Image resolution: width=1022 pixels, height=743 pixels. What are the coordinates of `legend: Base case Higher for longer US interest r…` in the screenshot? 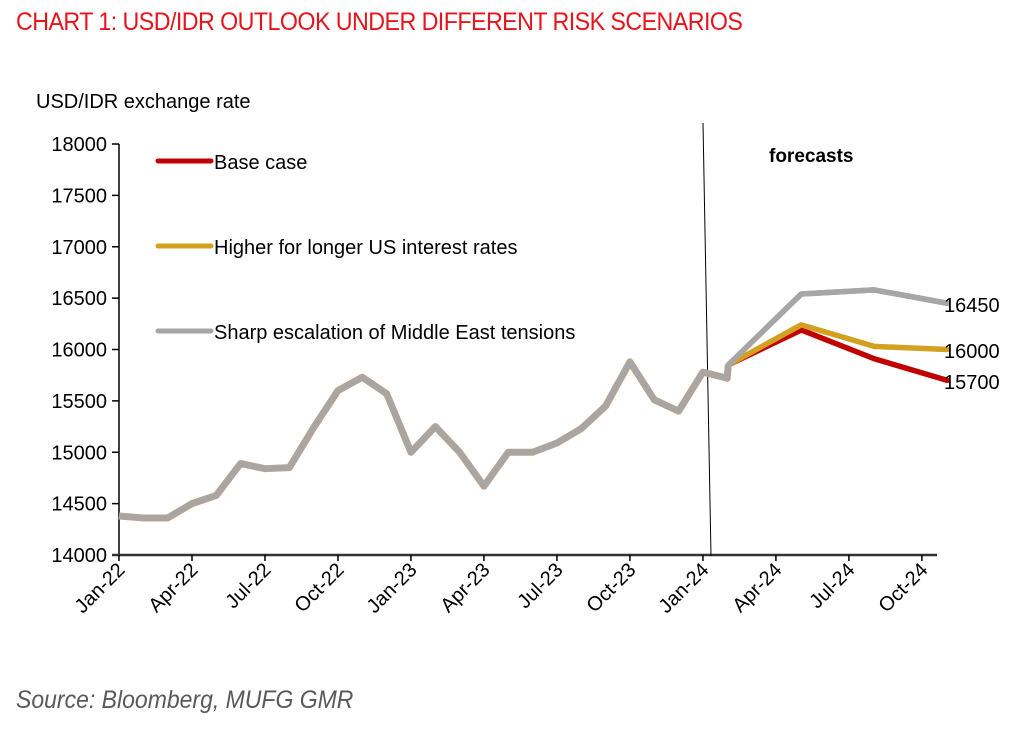 It's located at (365, 248).